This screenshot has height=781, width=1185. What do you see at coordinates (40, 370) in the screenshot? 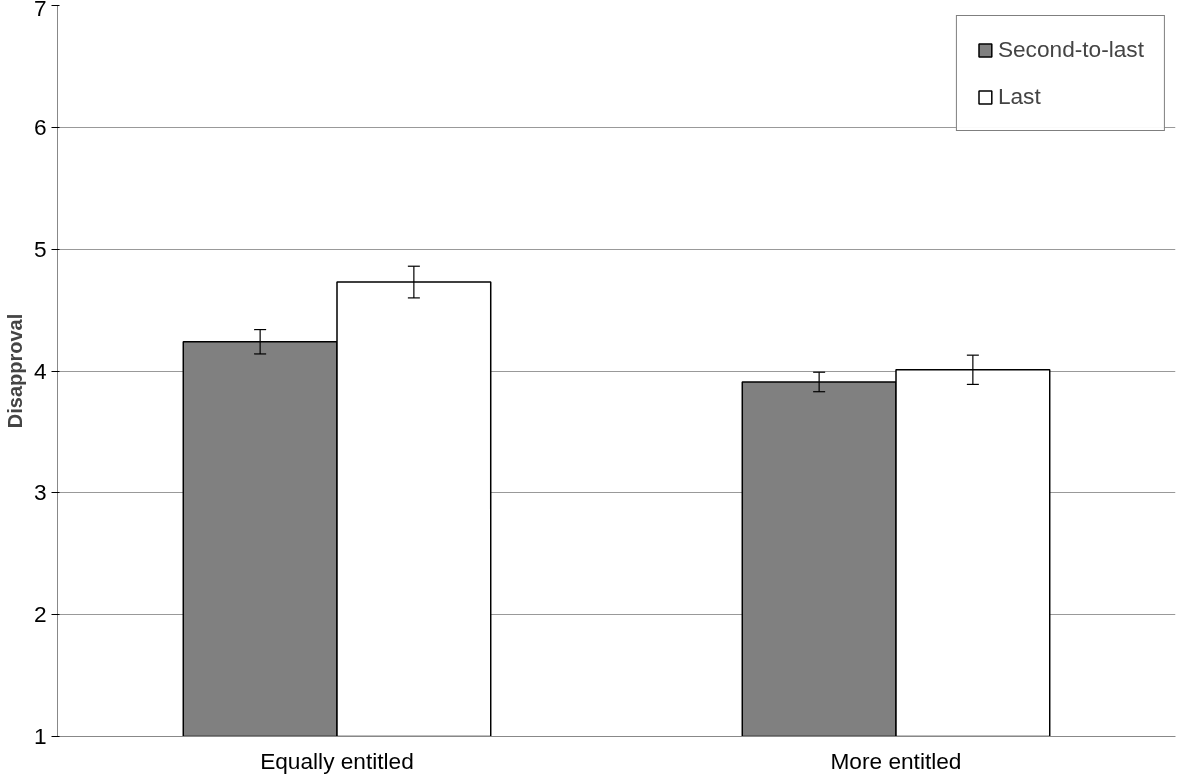
I see `y-tick-label: 4` at bounding box center [40, 370].